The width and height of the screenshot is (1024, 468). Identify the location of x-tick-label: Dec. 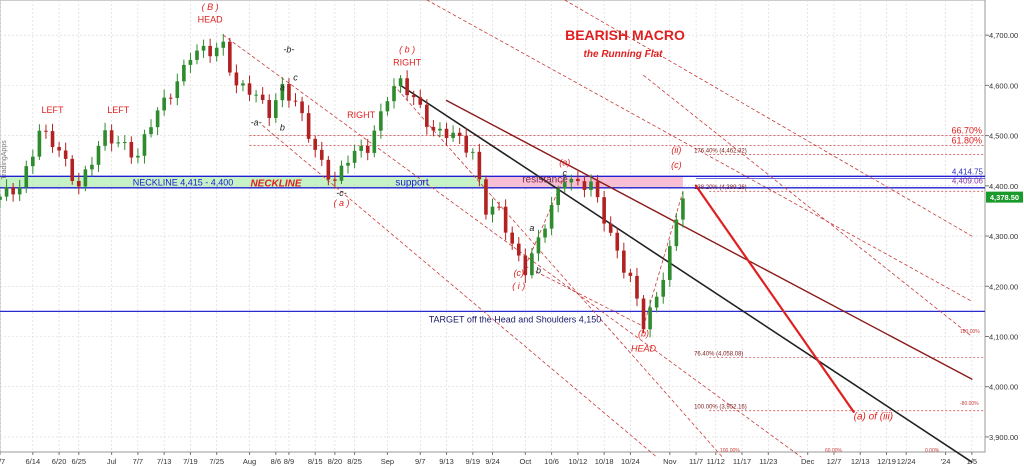
(808, 461).